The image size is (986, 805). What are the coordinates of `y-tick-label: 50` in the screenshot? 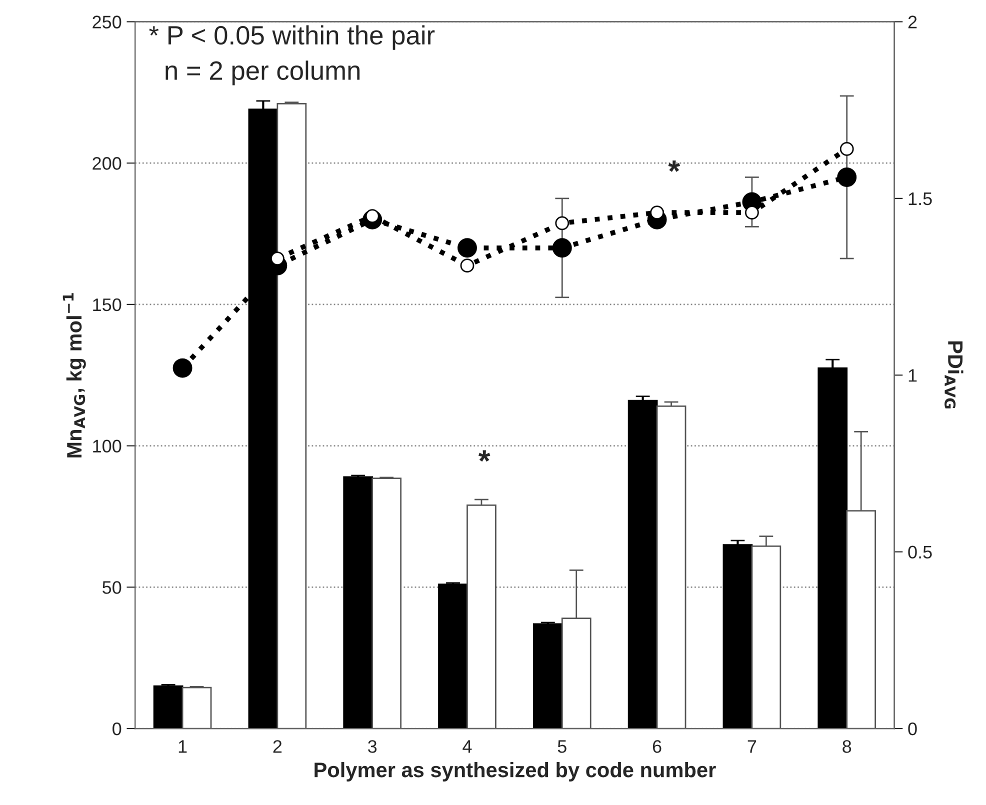 It's located at (112, 587).